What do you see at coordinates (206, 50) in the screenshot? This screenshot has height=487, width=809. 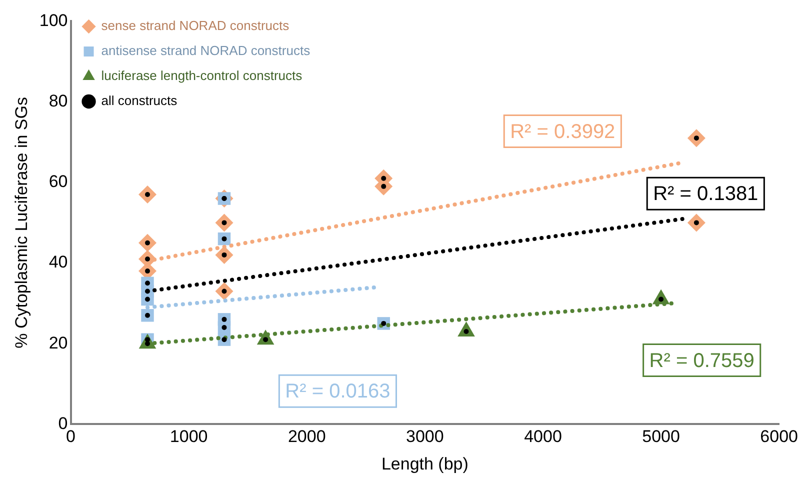 I see `legend-label: antisense strand NORAD constructs` at bounding box center [206, 50].